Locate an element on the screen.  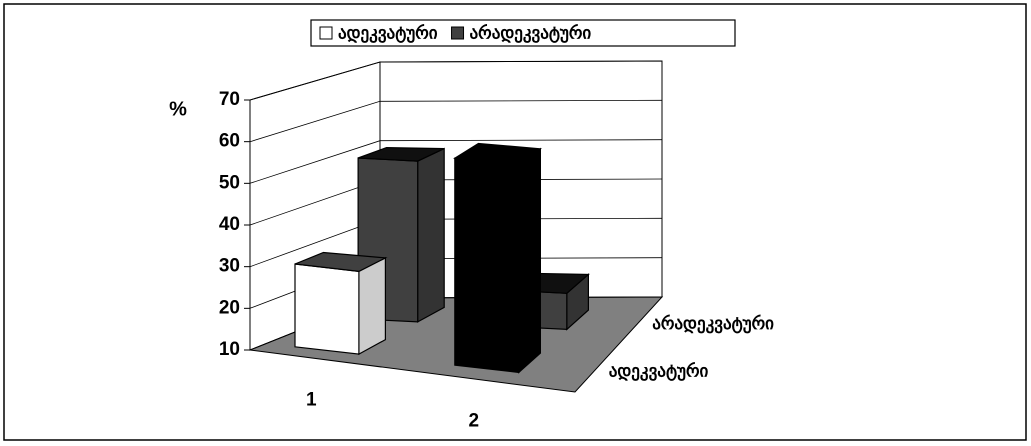
y-tick-label: 70 is located at coordinates (229, 99).